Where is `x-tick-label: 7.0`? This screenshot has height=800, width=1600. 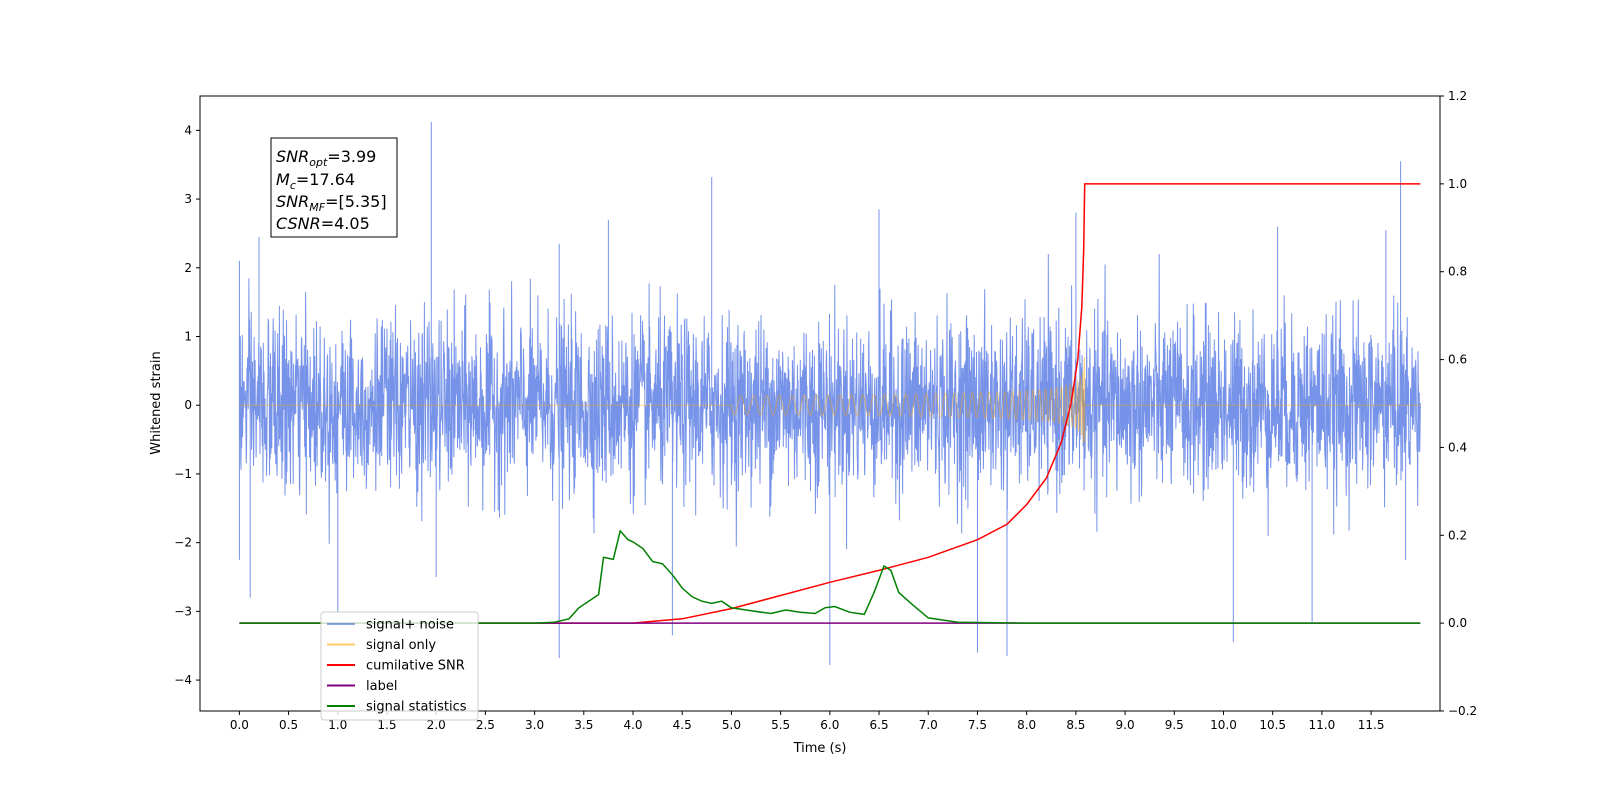 x-tick-label: 7.0 is located at coordinates (928, 725).